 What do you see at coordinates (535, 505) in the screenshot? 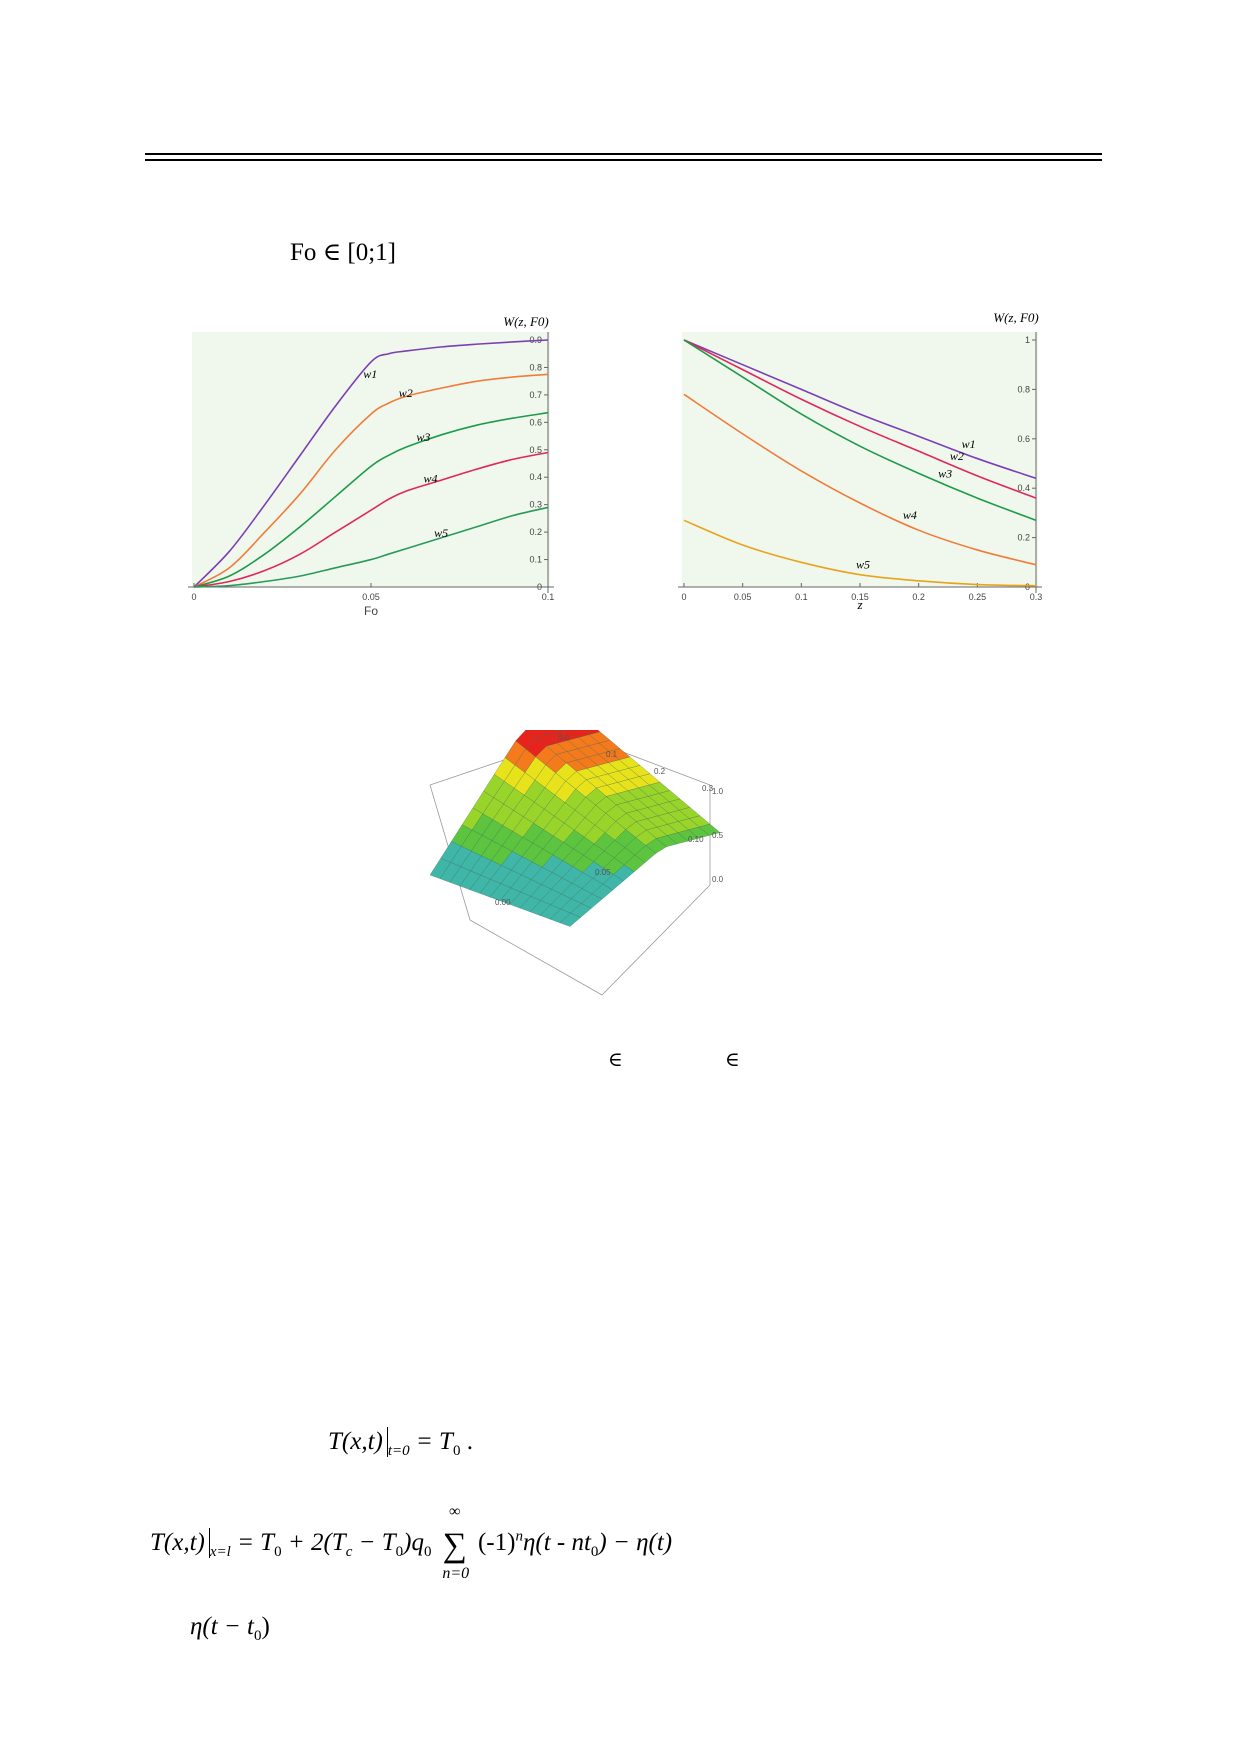
I see `left-y-tick-label: 0.3` at bounding box center [535, 505].